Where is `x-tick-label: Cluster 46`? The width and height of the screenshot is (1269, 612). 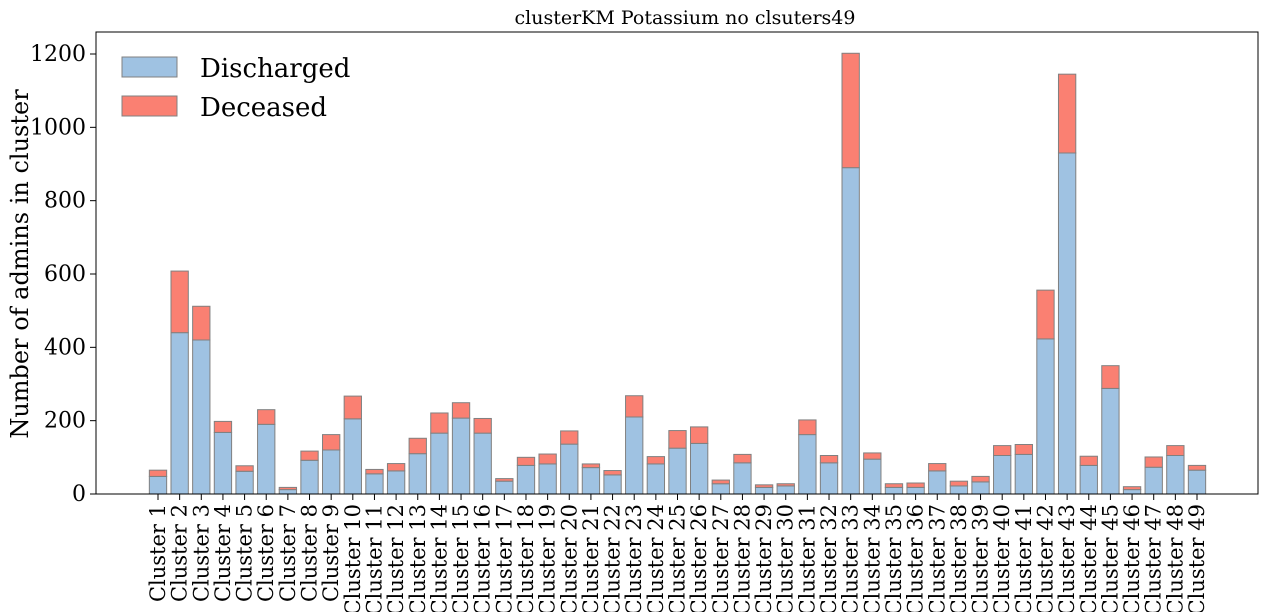 x-tick-label: Cluster 46 is located at coordinates (1132, 558).